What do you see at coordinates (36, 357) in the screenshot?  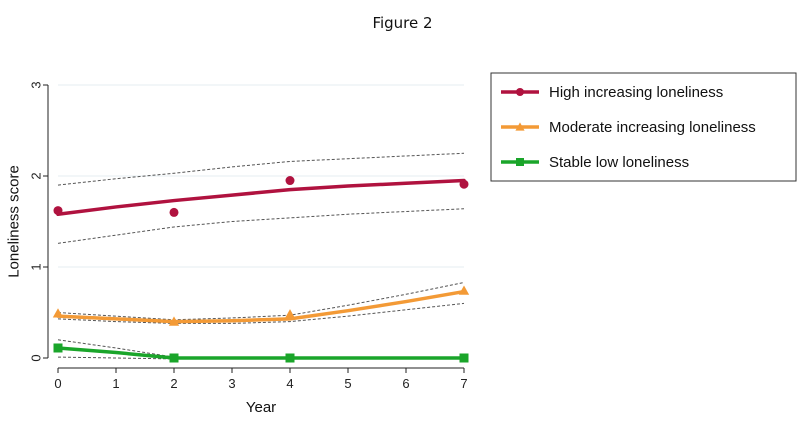 I see `y-tick-label-0: 0` at bounding box center [36, 357].